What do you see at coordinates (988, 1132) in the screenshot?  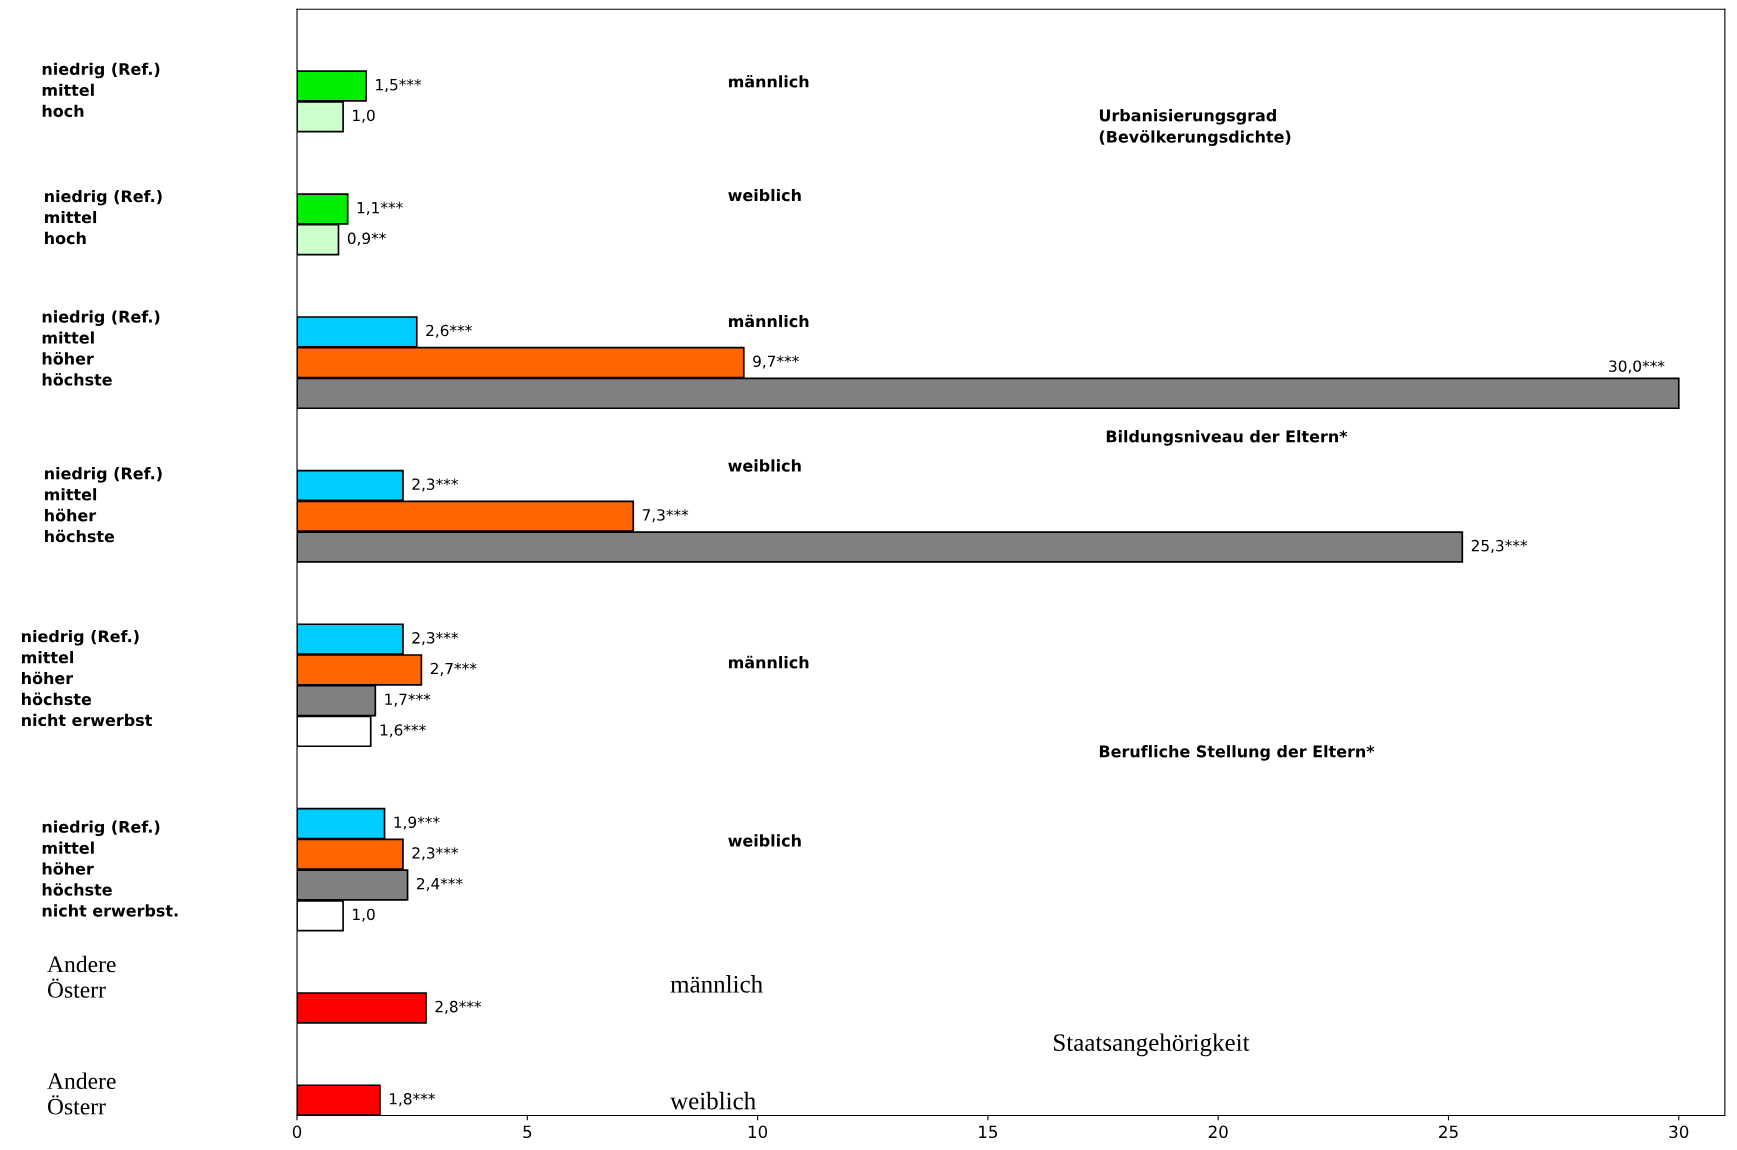 I see `x-tick-label: 15` at bounding box center [988, 1132].